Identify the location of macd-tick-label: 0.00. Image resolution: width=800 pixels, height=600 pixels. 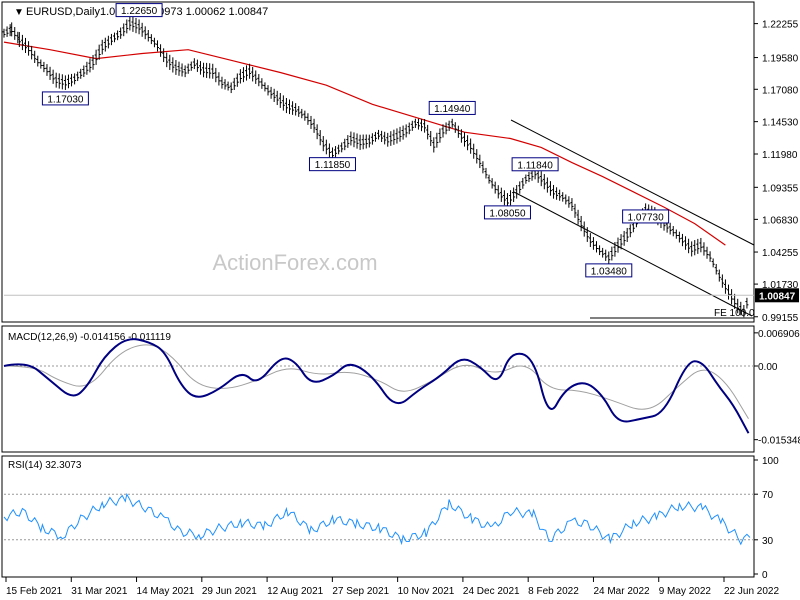
(768, 367).